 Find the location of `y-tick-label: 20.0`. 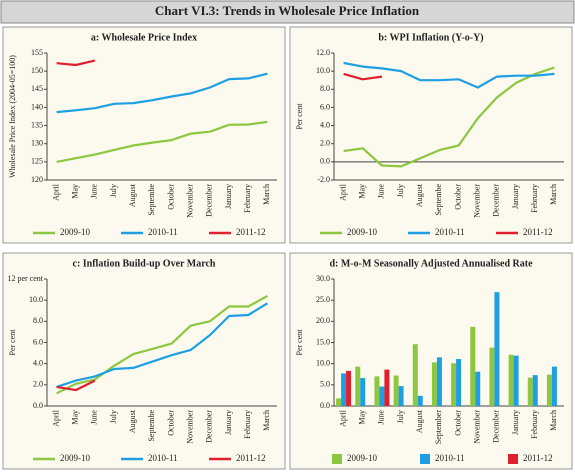

y-tick-label: 20.0 is located at coordinates (323, 320).